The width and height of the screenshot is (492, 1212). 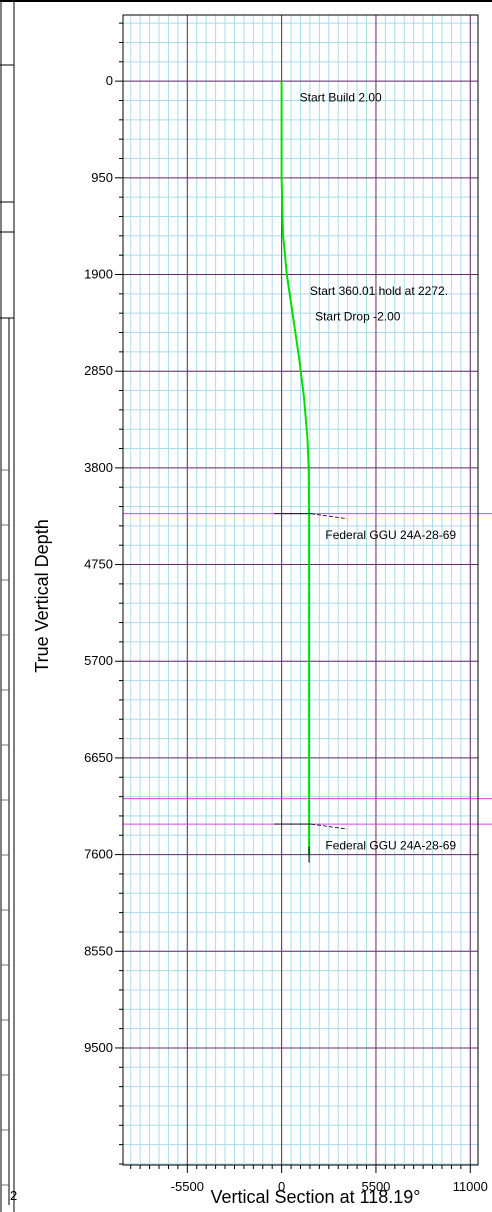 What do you see at coordinates (98, 854) in the screenshot?
I see `y-tick-label: 7600` at bounding box center [98, 854].